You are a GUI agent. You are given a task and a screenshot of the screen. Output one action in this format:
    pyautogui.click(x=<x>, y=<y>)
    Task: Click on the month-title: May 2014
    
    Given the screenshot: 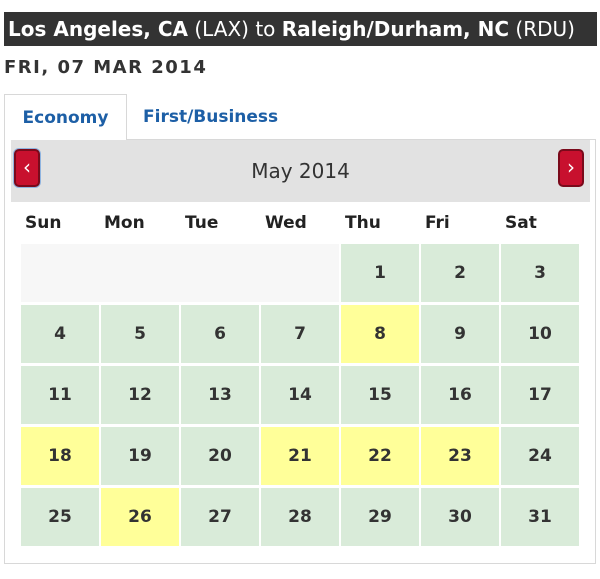 What is the action you would take?
    pyautogui.click(x=300, y=171)
    